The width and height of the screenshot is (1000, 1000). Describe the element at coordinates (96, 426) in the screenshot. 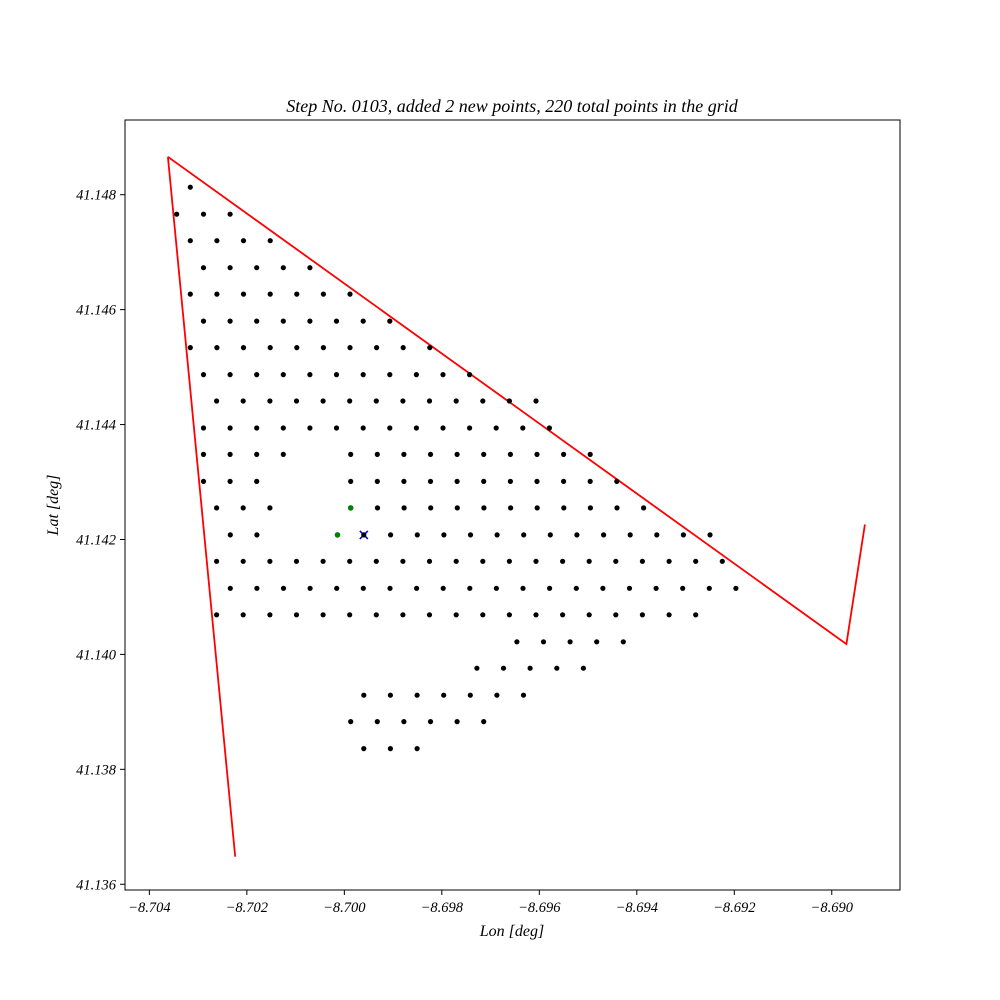

I see `y-tick-label: 41.144` at that location.